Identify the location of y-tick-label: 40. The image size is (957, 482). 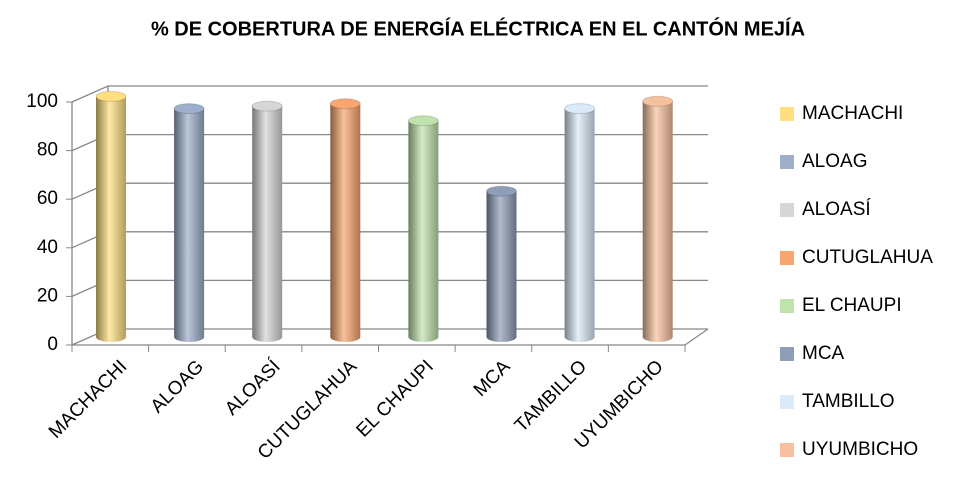
(47, 247).